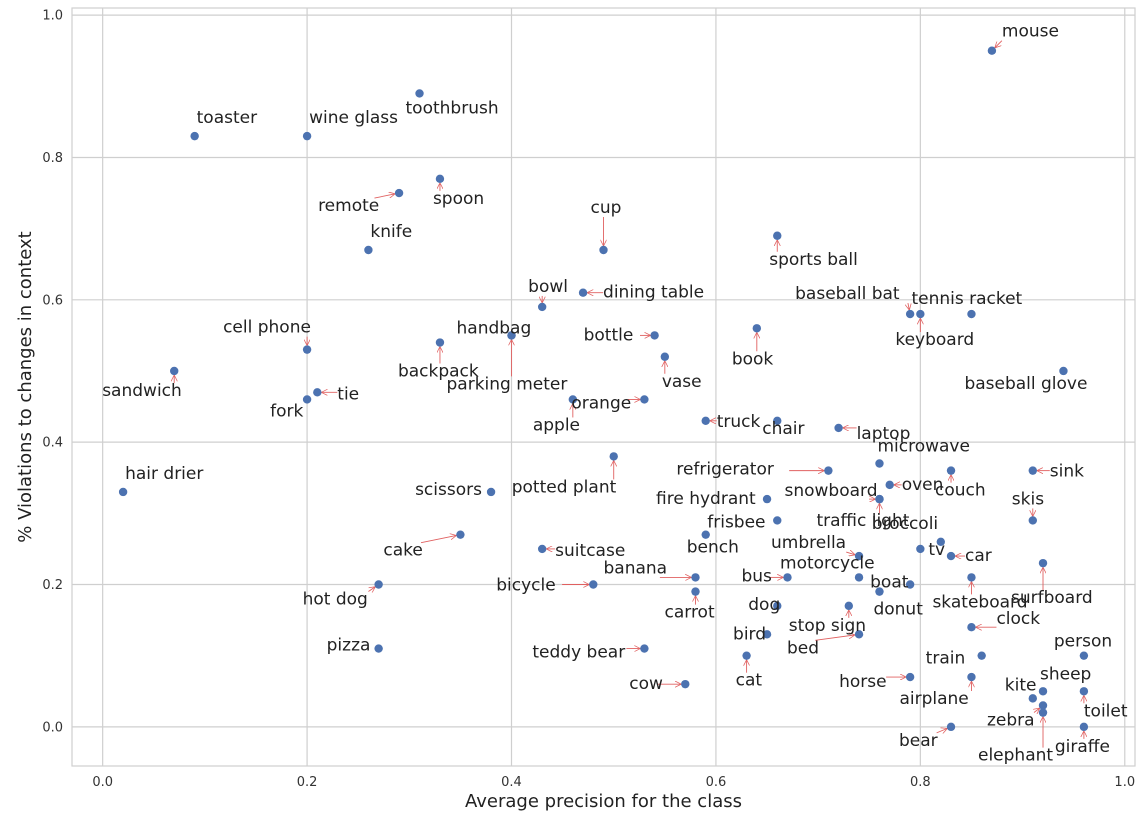  Describe the element at coordinates (307, 782) in the screenshot. I see `x-tick-label: 0.2` at that location.